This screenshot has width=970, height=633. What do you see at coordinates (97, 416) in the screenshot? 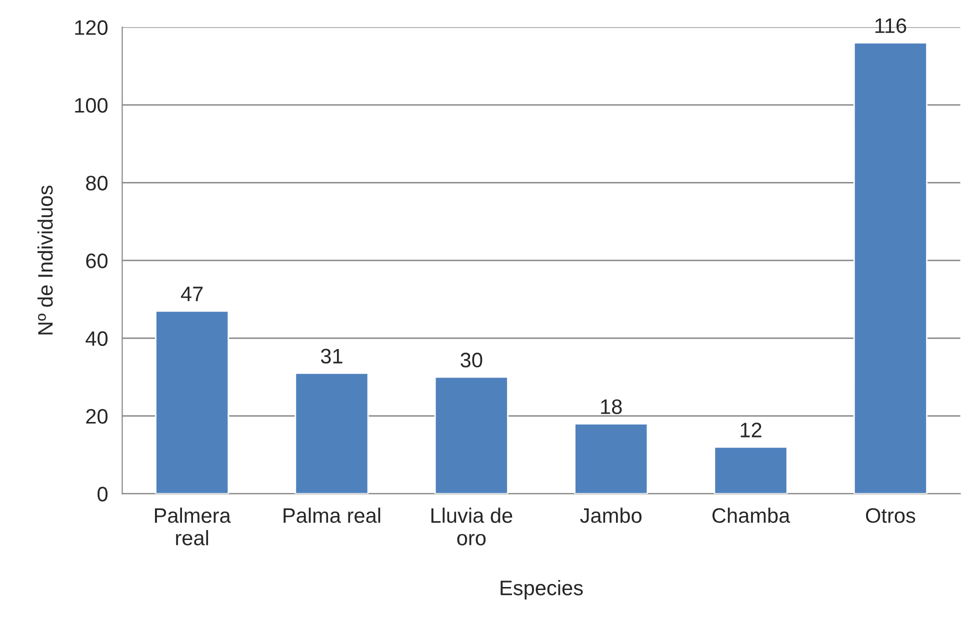
I see `y-tick-label: 20` at bounding box center [97, 416].